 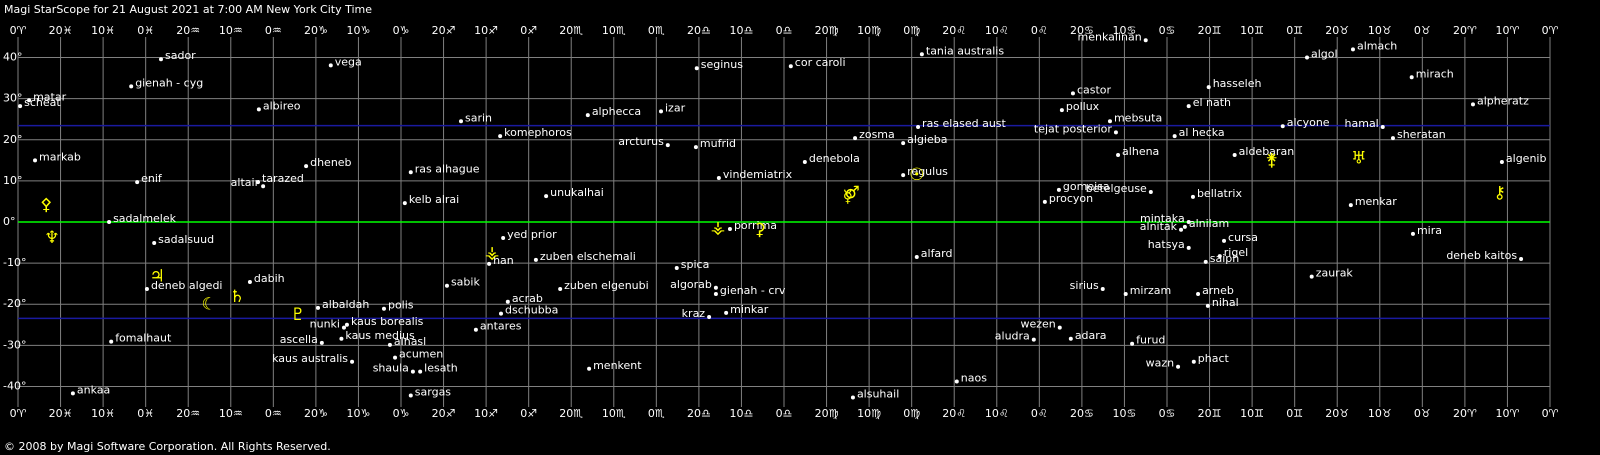 I want to click on star-label: dheneb, so click(x=330, y=162).